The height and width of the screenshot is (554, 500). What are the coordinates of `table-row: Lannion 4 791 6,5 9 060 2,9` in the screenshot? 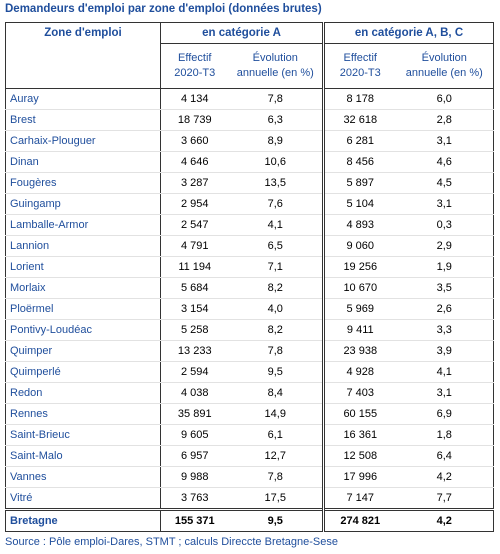 It's located at (249, 246).